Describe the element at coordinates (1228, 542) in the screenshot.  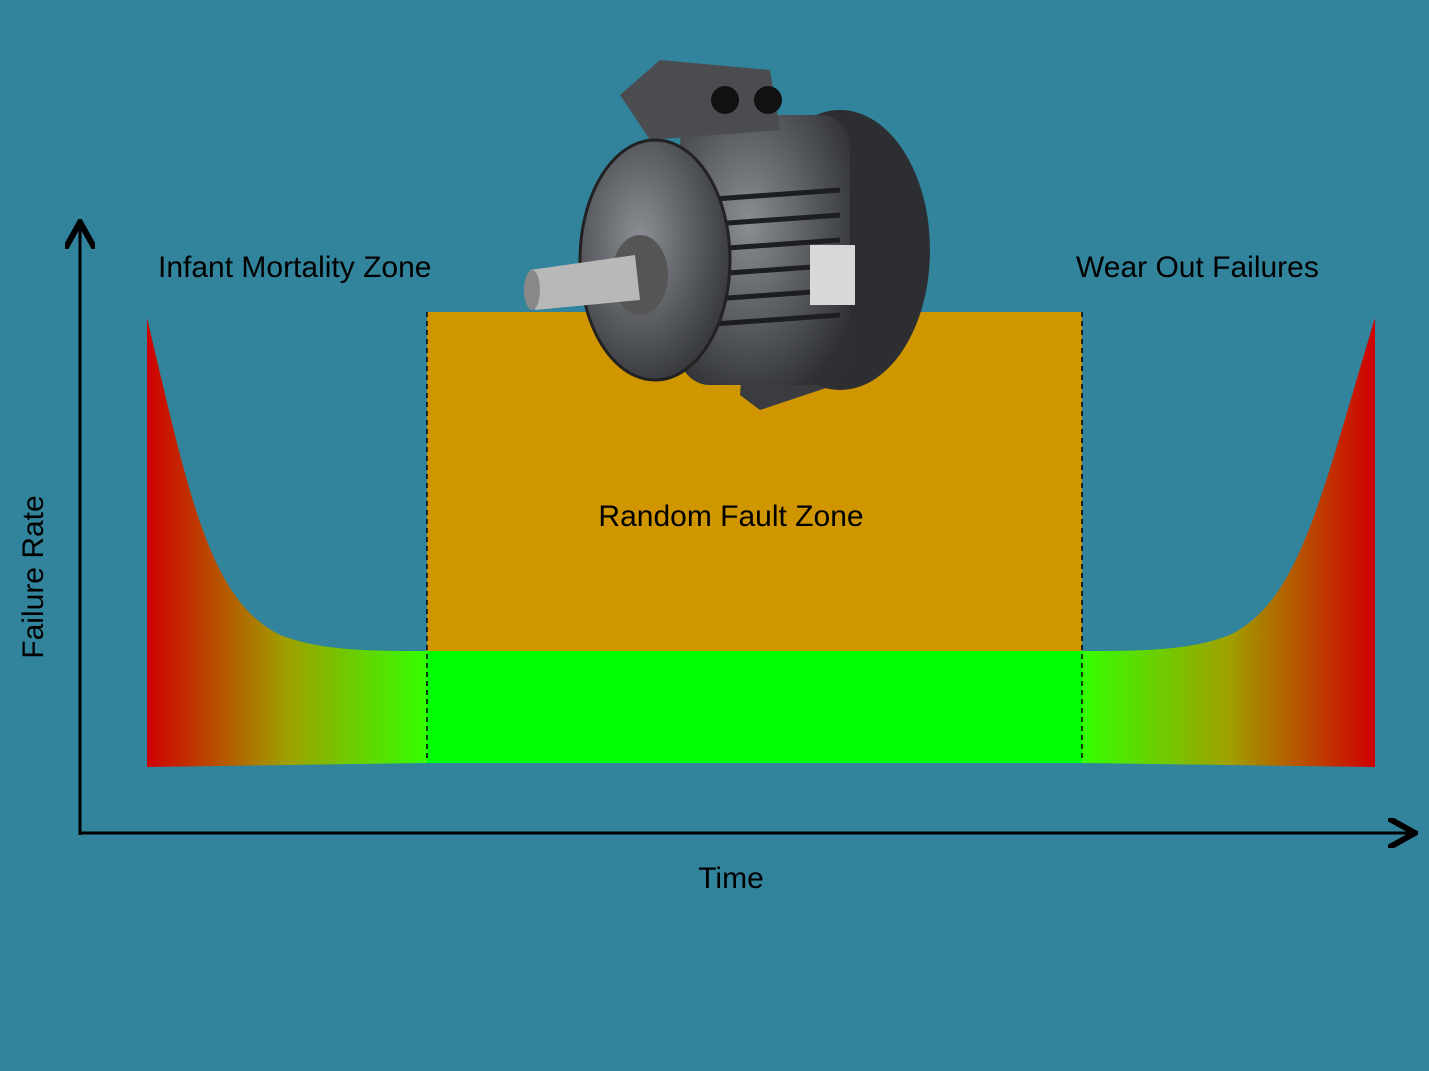
I see `wearout-curve` at that location.